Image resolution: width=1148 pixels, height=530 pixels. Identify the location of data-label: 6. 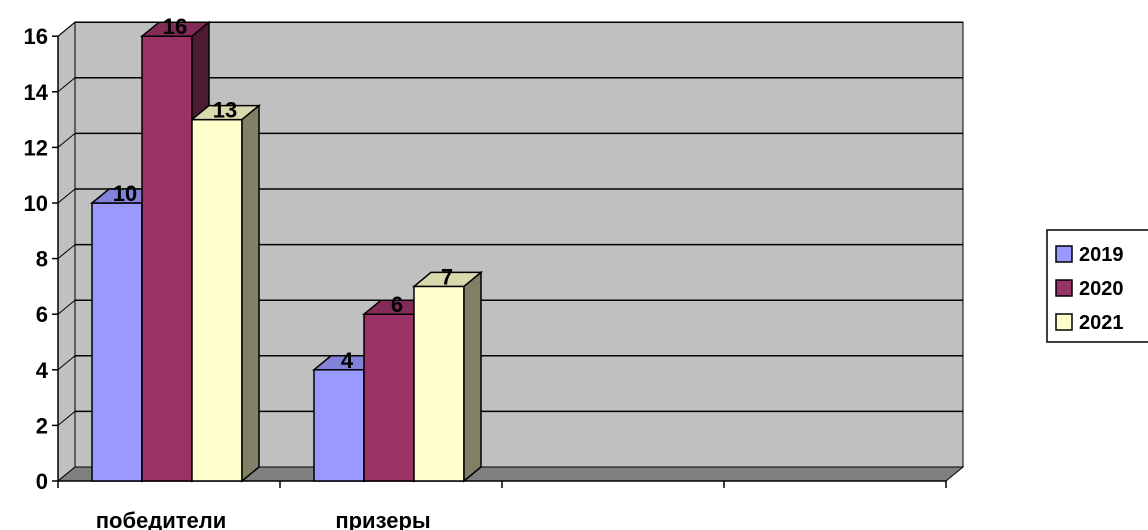
(397, 304).